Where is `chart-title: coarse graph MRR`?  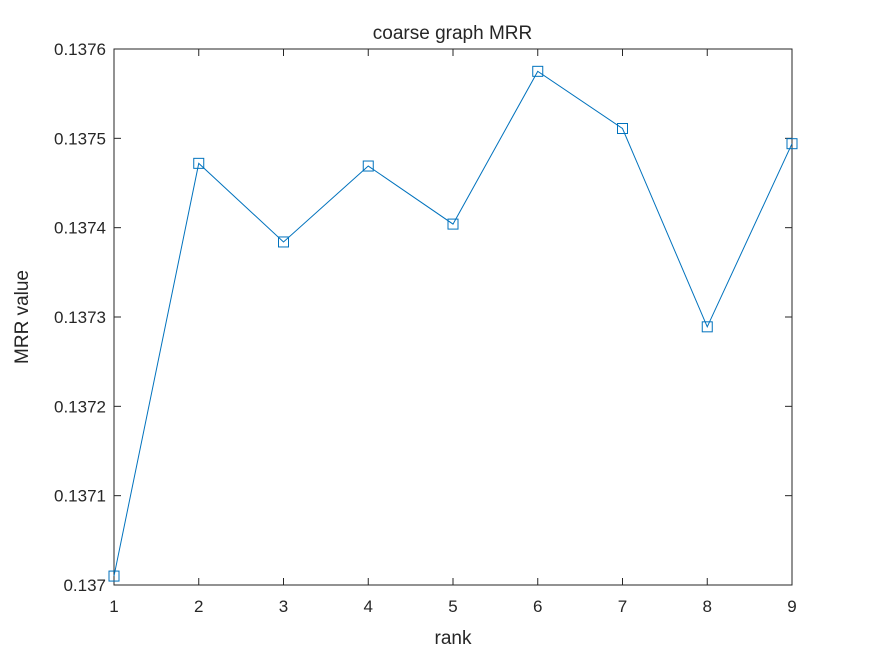 chart-title: coarse graph MRR is located at coordinates (452, 33).